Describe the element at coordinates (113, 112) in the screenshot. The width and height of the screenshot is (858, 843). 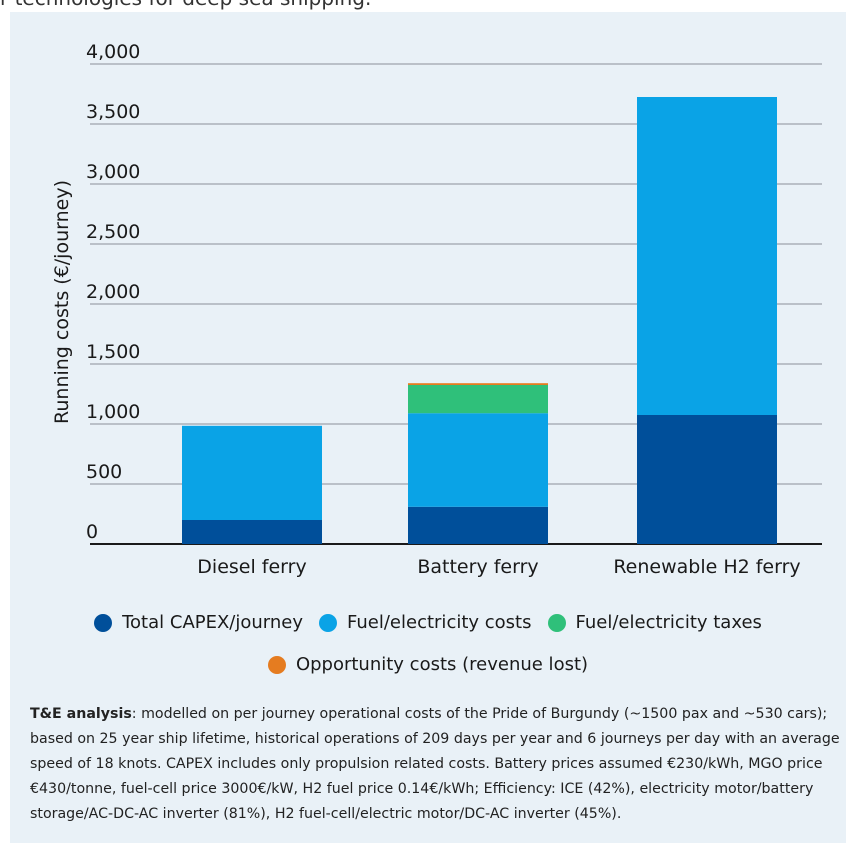
I see `y-tick-label: 3,500` at that location.